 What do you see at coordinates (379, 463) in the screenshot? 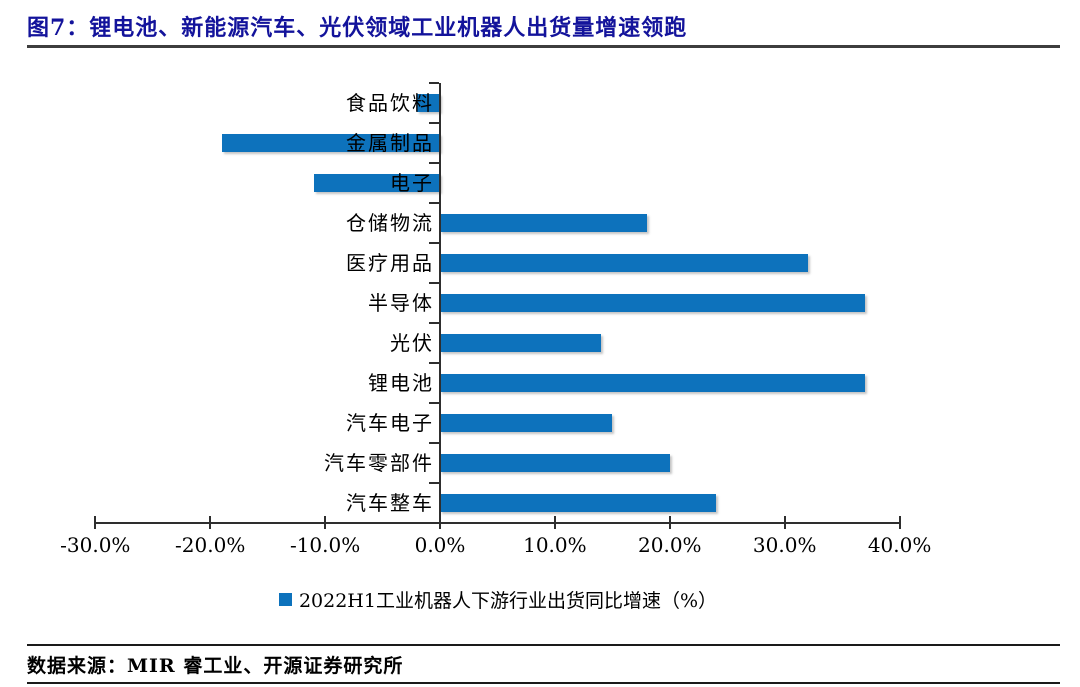
I see `category-label: 汽车零部件` at bounding box center [379, 463].